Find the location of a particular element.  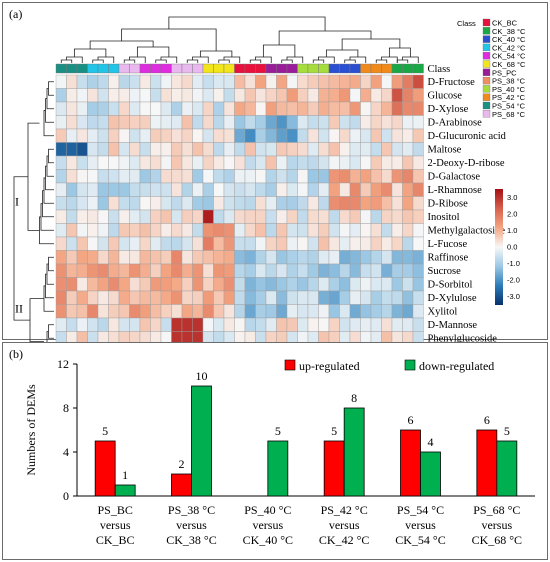

legend-label: down-regulated is located at coordinates (456, 366).